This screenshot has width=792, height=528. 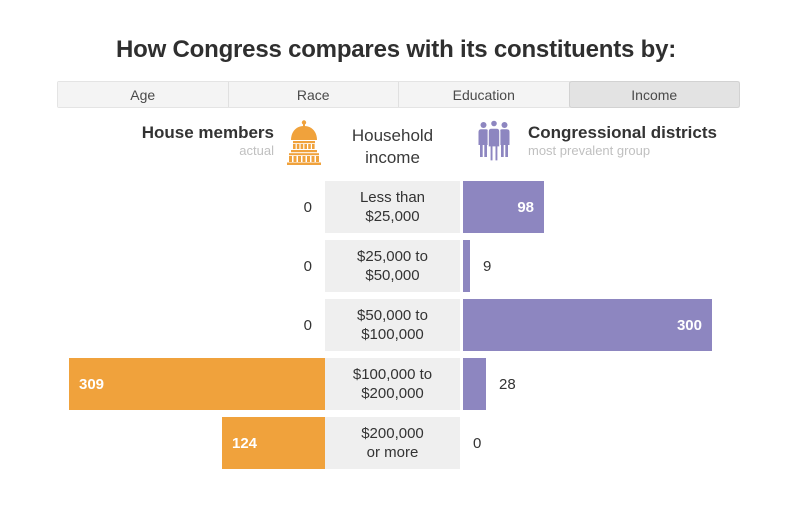 I want to click on center-axis-title: Household income, so click(x=392, y=146).